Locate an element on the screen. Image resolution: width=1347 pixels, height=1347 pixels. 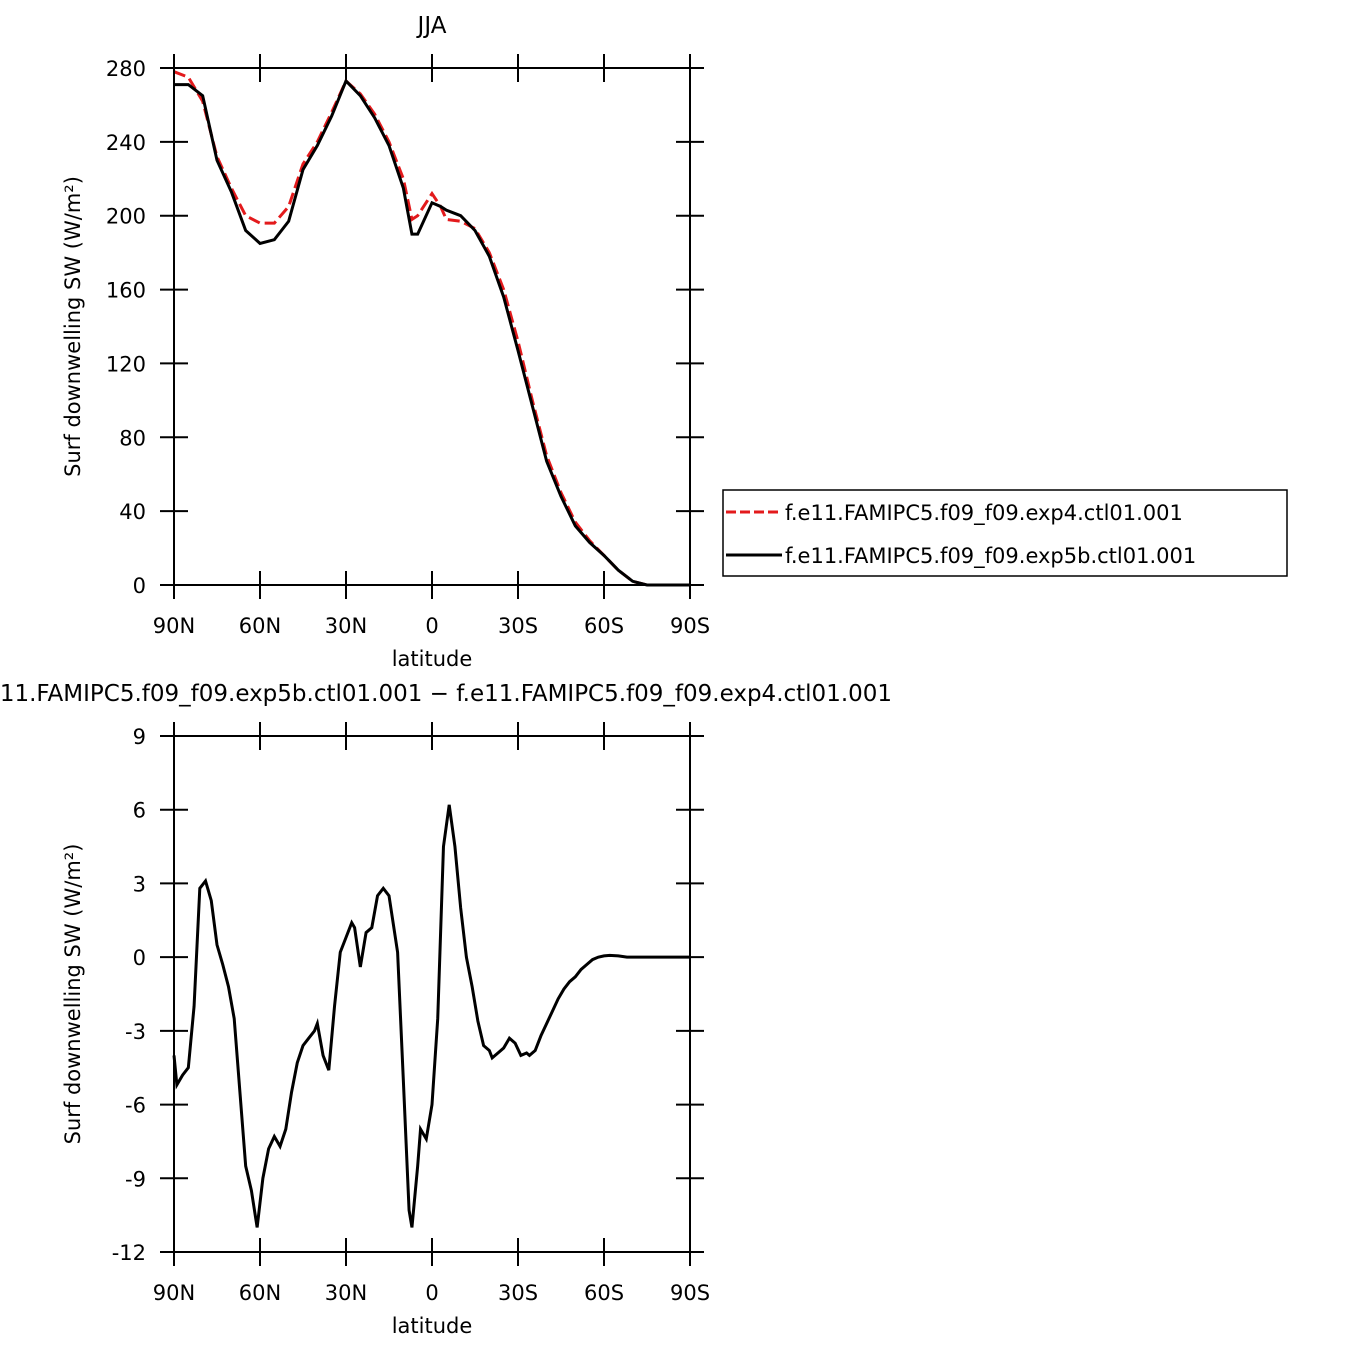
chart-title: JJA is located at coordinates (431, 26).